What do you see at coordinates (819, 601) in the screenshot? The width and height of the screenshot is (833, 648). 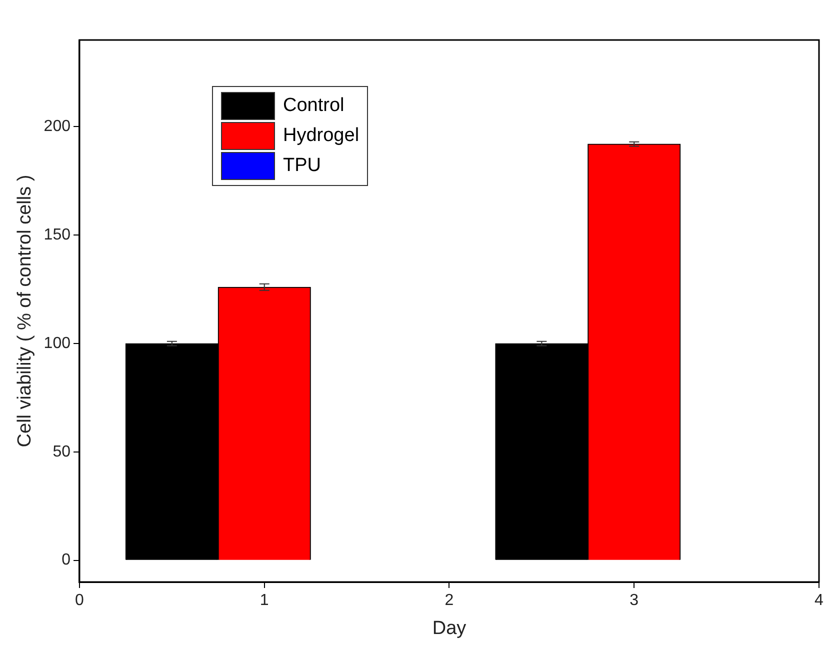 I see `x-tick-label: 4` at bounding box center [819, 601].